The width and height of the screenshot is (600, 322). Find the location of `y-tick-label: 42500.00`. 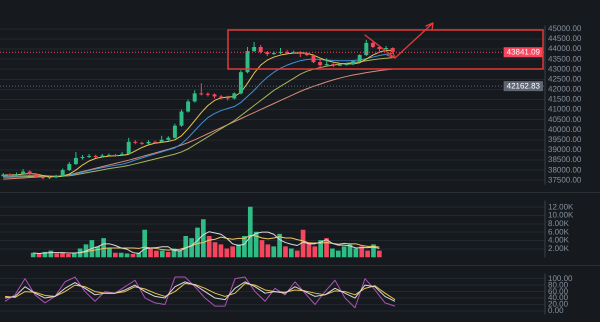

y-tick-label: 42500.00 is located at coordinates (565, 79).